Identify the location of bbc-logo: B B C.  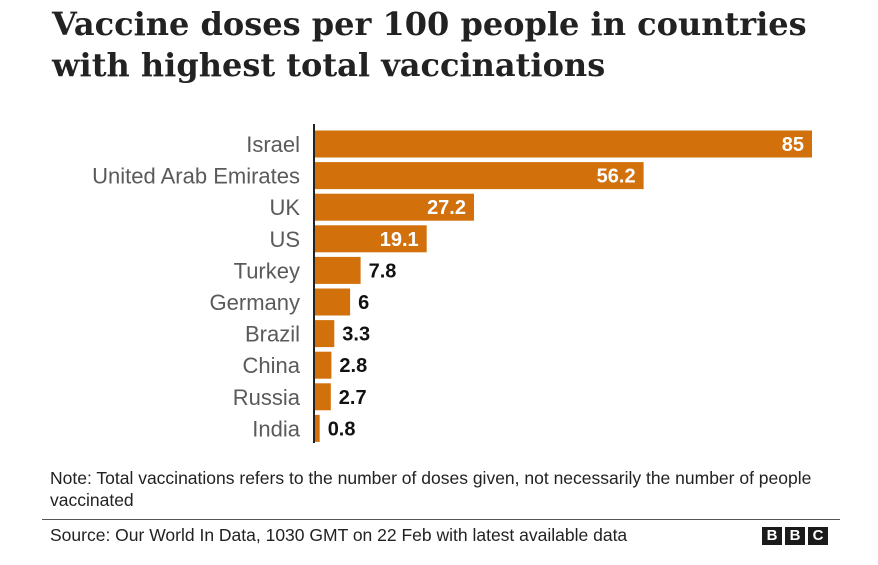
(795, 536).